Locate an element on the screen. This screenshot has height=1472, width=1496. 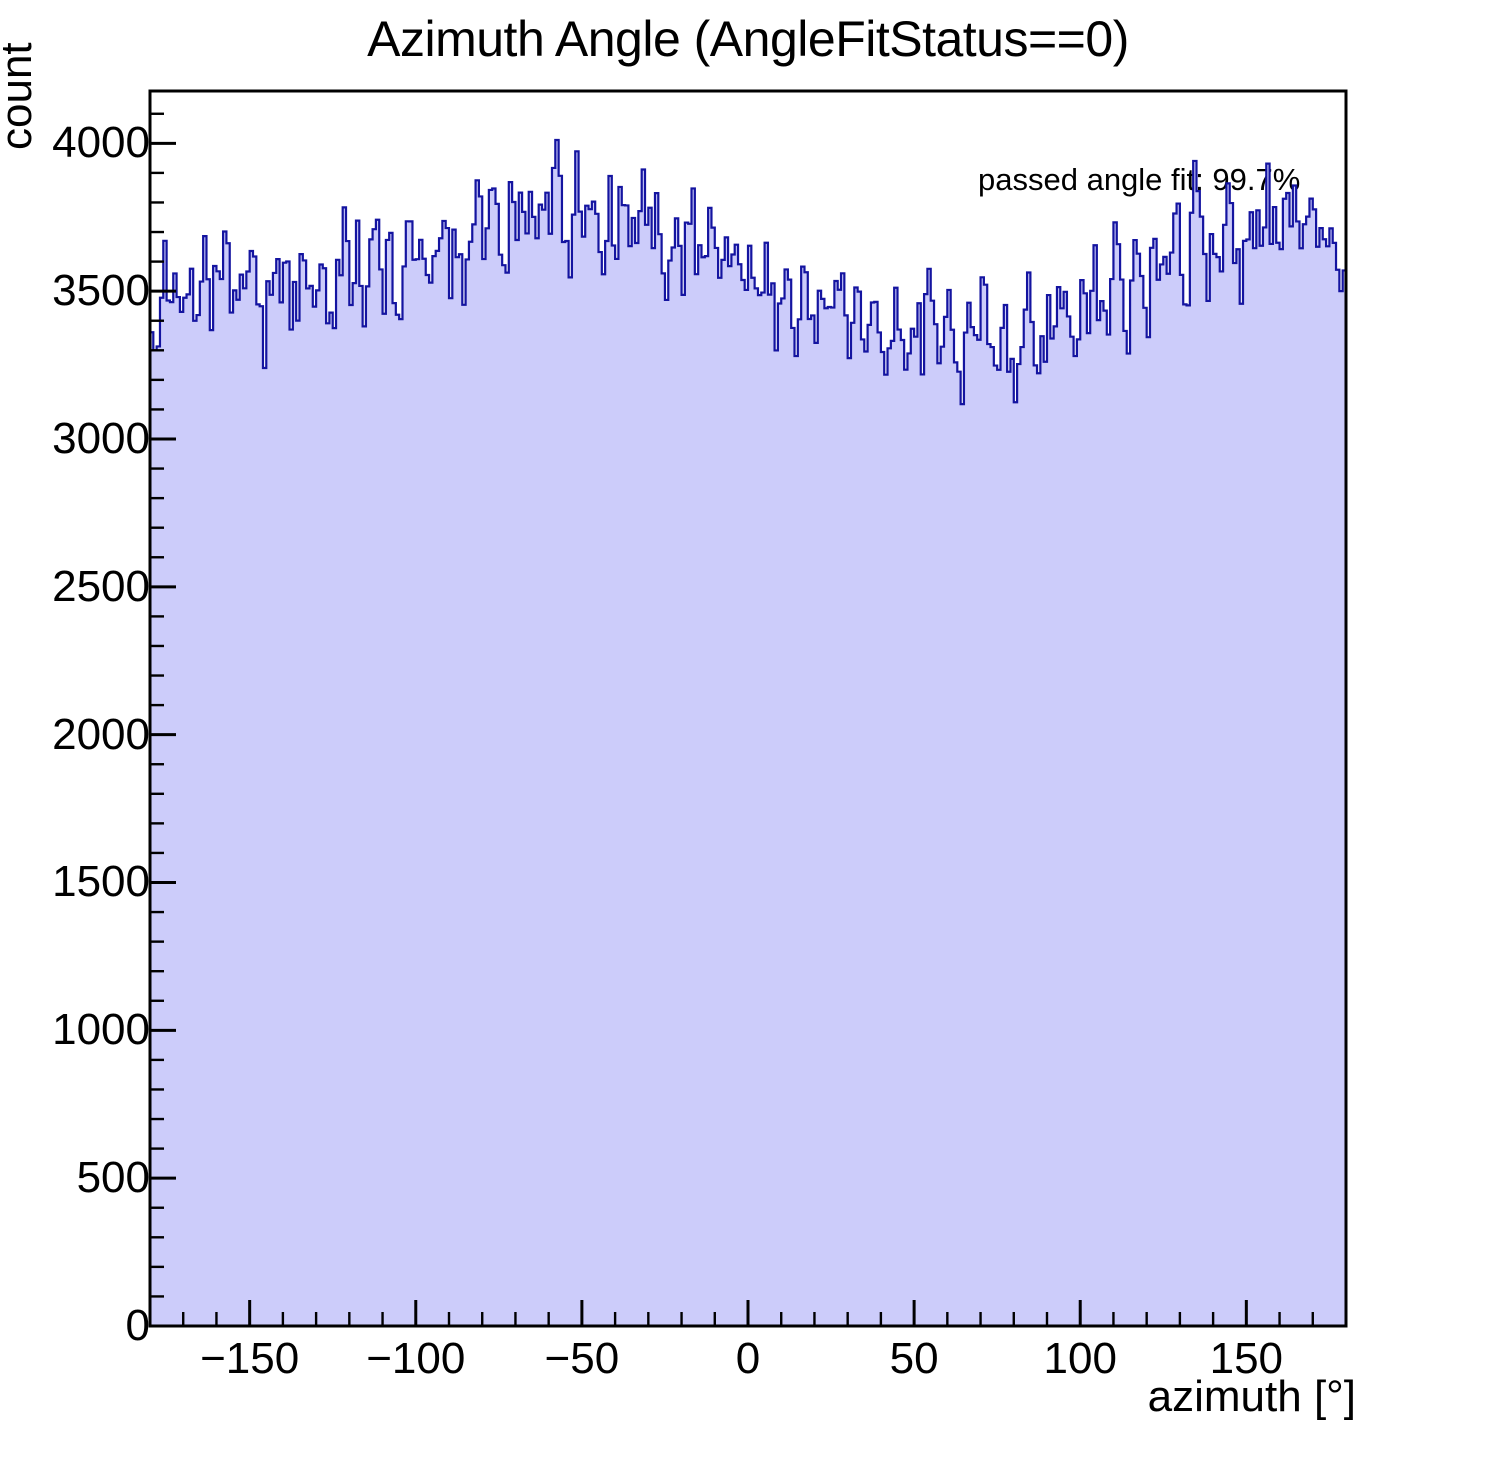
page-title: Azimuth Angle (AngleFitStatus==0) is located at coordinates (748, 39).